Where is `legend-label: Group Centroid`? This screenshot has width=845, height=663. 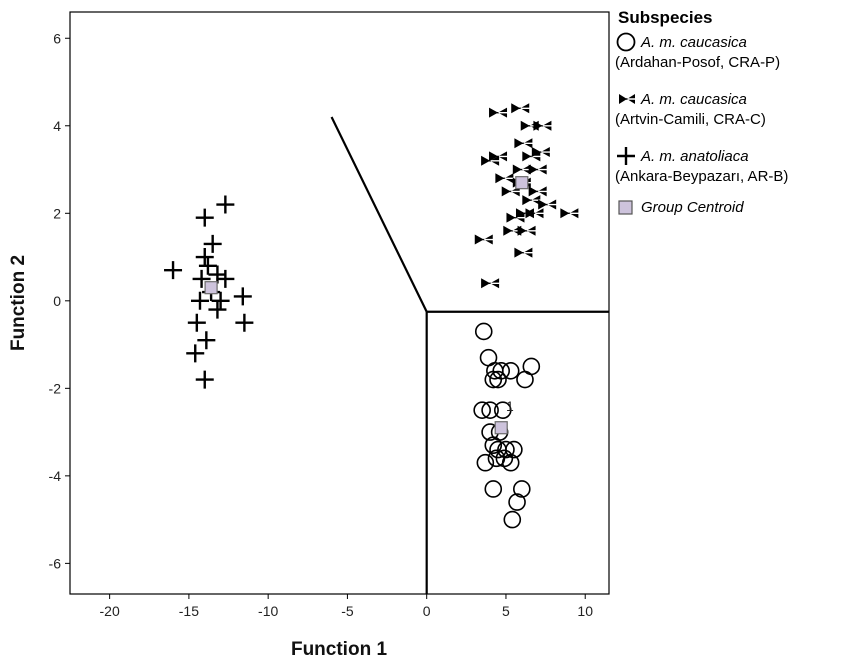 legend-label: Group Centroid is located at coordinates (692, 207).